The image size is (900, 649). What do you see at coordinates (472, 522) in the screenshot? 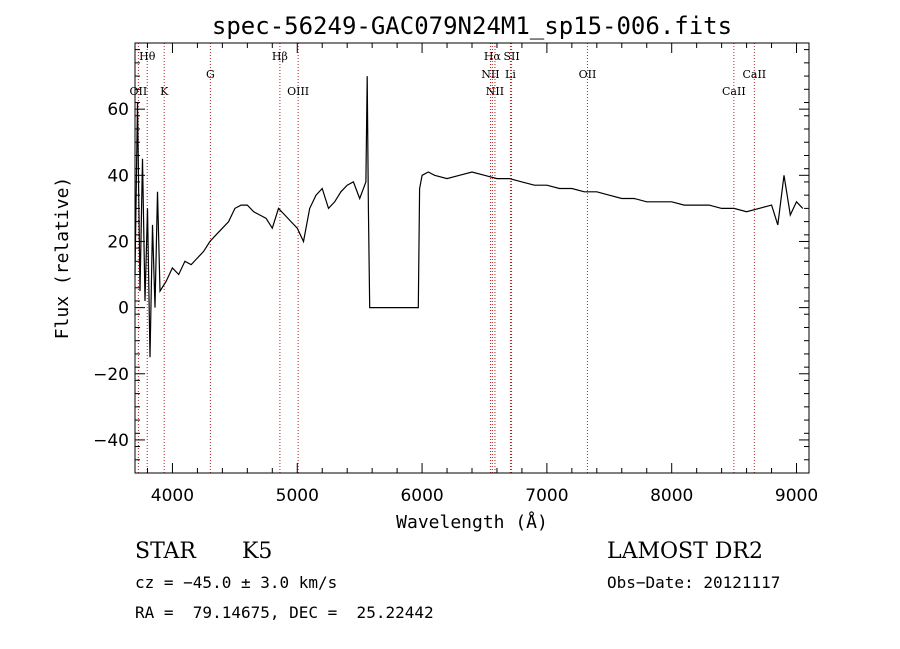
I see `x-axis-label: Wavelength (Å)` at bounding box center [472, 522].